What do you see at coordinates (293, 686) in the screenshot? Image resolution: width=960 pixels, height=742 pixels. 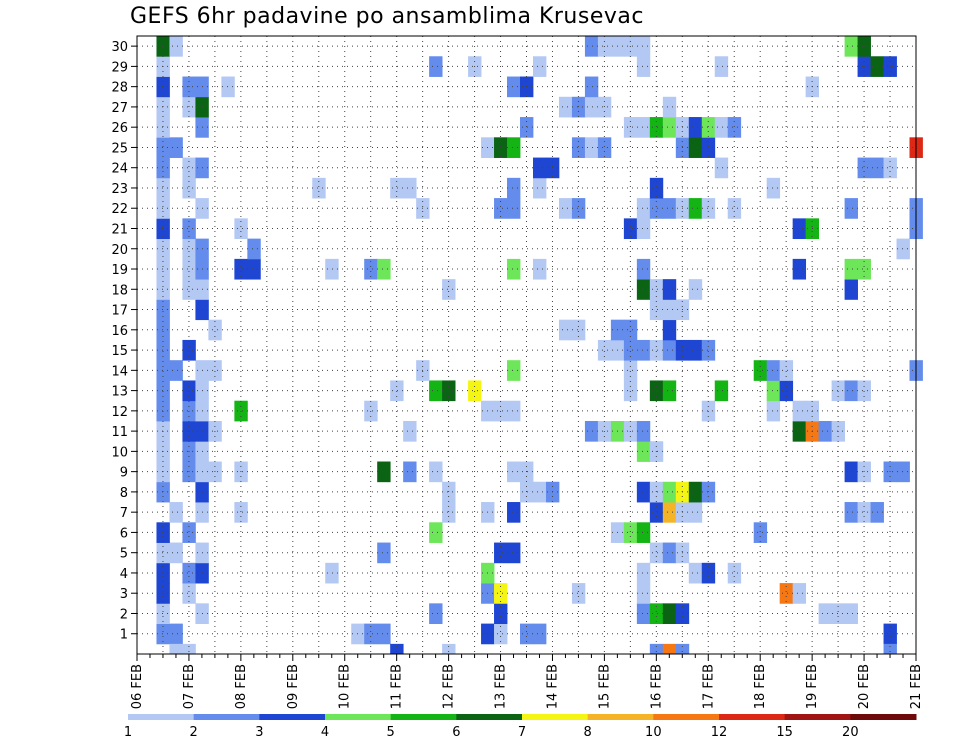 I see `x-tick-label: 09 FEB` at bounding box center [293, 686].